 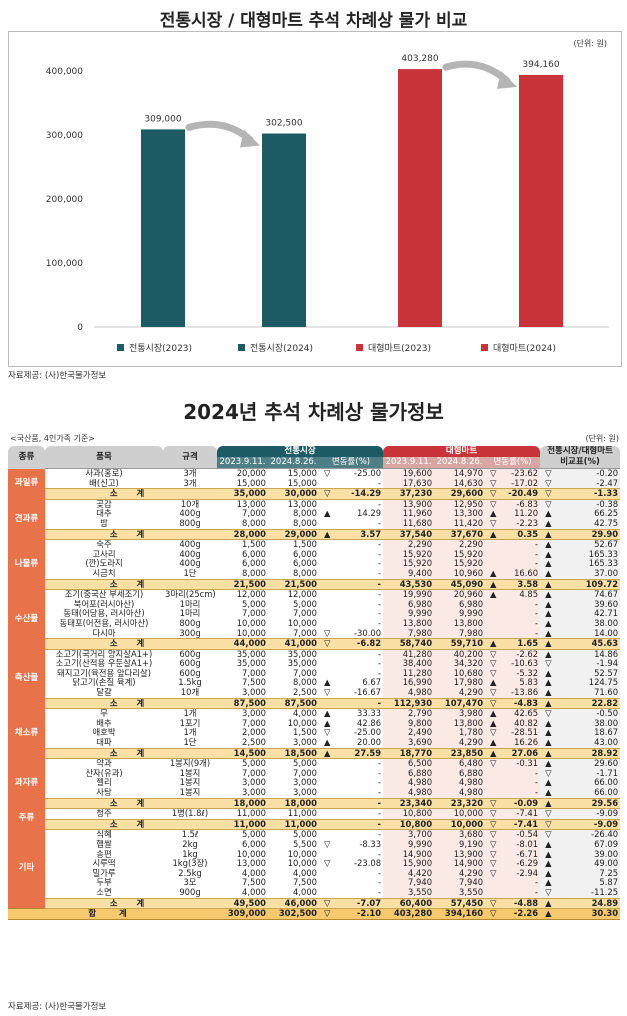 What do you see at coordinates (580, 554) in the screenshot?
I see `compare-value: ▲ 165.33` at bounding box center [580, 554].